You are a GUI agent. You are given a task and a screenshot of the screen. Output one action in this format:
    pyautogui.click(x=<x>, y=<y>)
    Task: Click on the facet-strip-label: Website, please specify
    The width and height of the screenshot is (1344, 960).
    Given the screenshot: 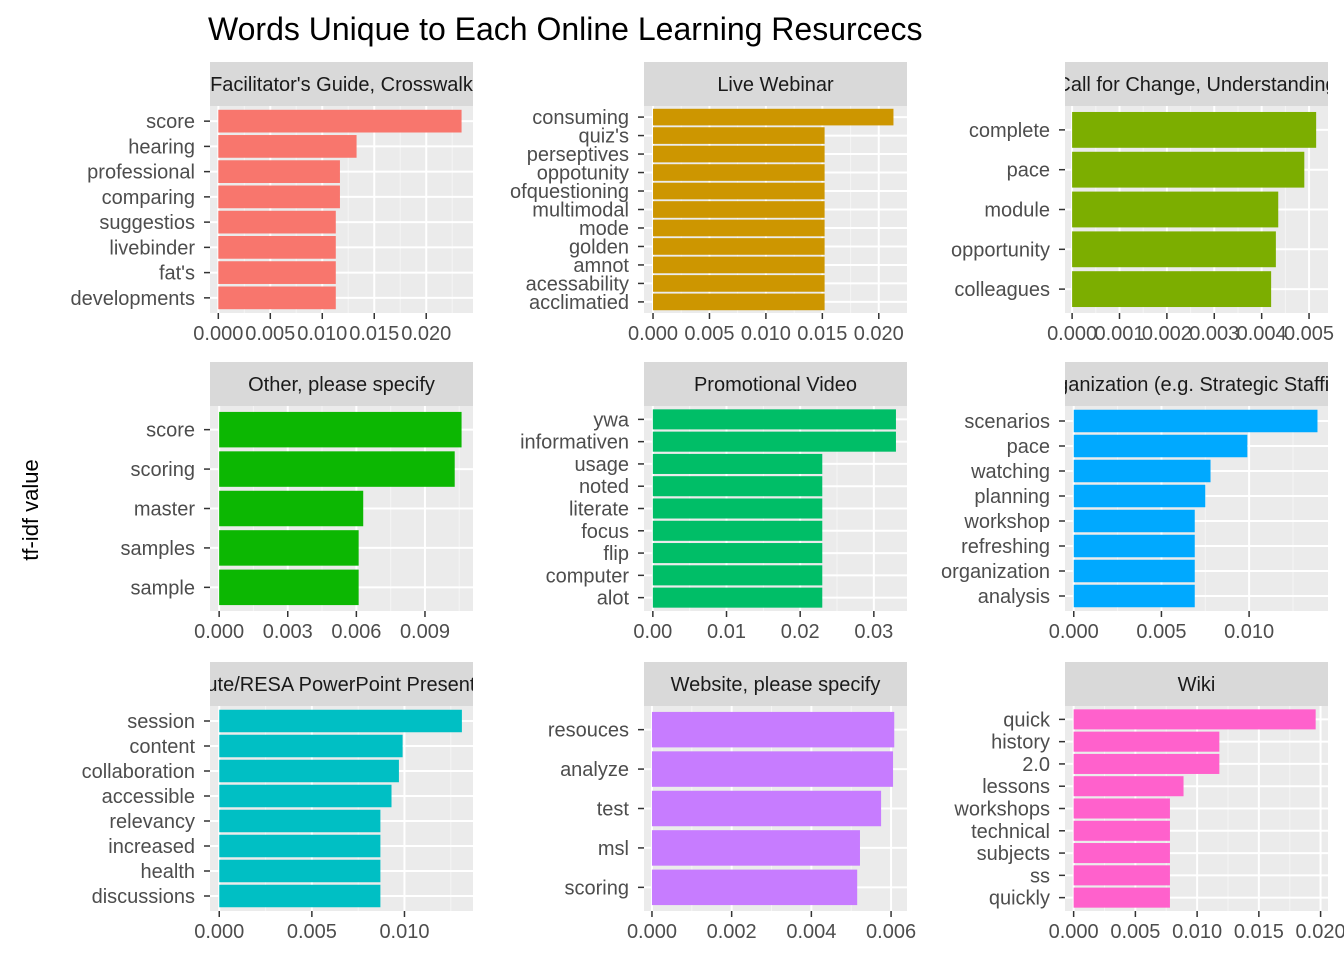 What is the action you would take?
    pyautogui.click(x=776, y=685)
    